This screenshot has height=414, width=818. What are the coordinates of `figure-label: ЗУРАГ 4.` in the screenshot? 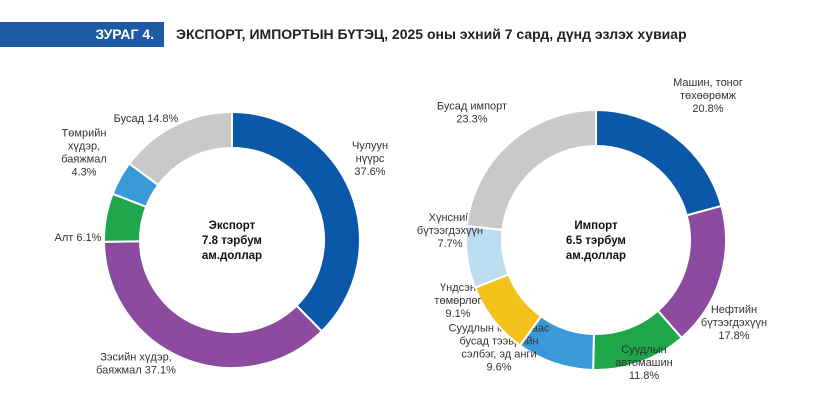 It's located at (82, 34).